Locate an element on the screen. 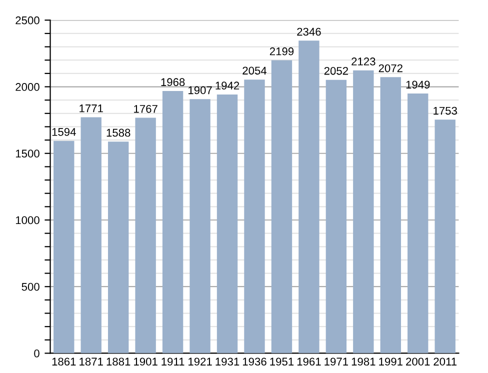  data-label: 1968 is located at coordinates (173, 82).